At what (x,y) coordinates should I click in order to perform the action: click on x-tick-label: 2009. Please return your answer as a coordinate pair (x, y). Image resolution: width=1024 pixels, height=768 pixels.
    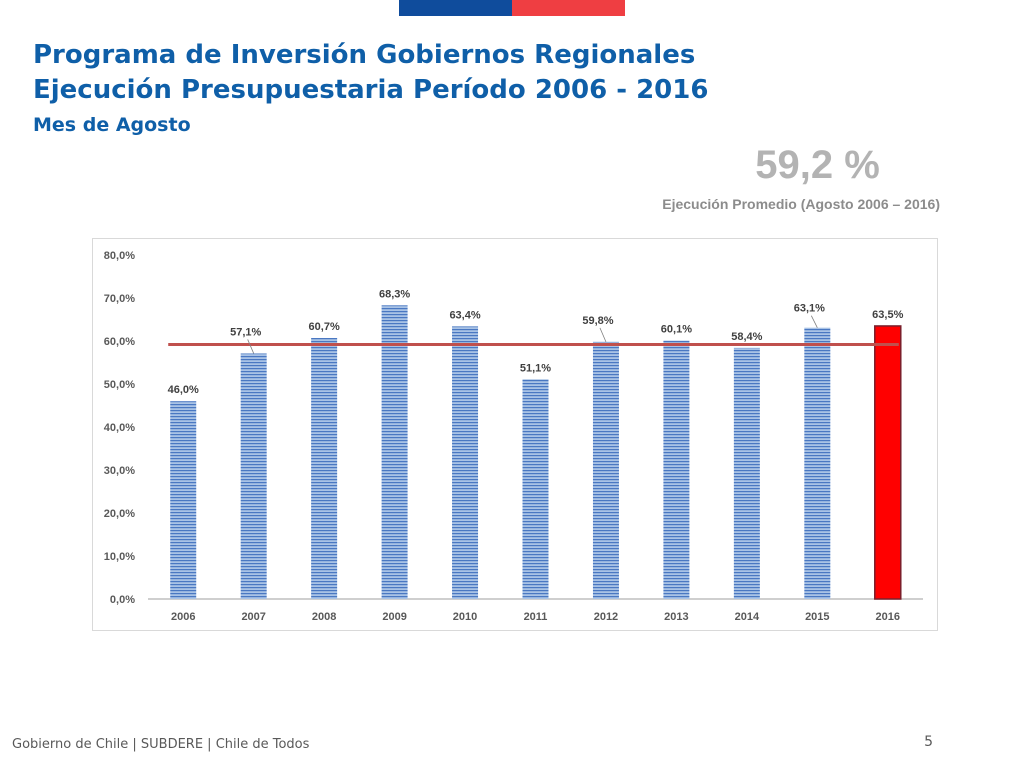
    Looking at the image, I should click on (394, 617).